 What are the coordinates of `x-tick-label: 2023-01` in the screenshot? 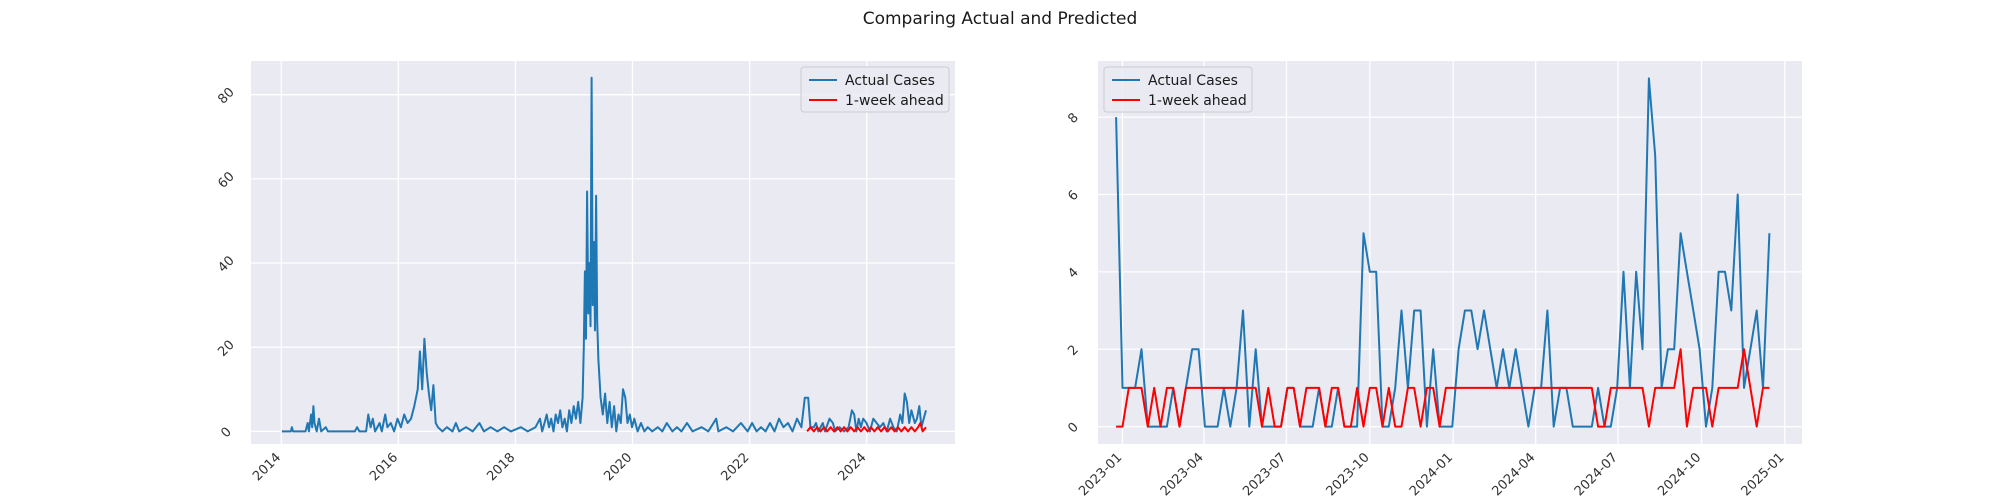 It's located at (1100, 474).